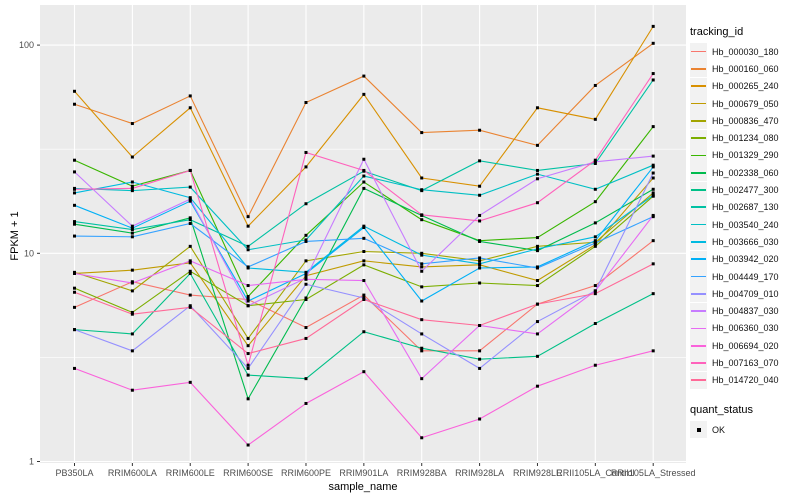 The image size is (800, 500). What do you see at coordinates (190, 473) in the screenshot?
I see `x-tick-label: RRIM600LE` at bounding box center [190, 473].